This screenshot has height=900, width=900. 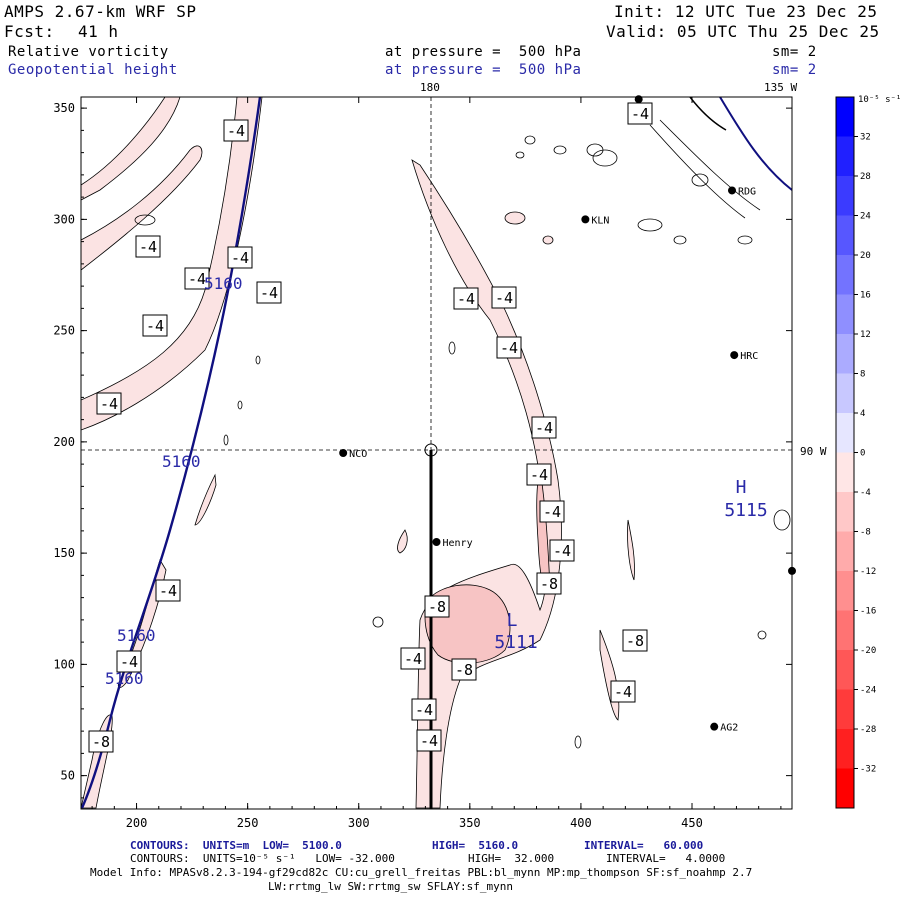 What do you see at coordinates (729, 728) in the screenshot?
I see `station-label: AG2` at bounding box center [729, 728].